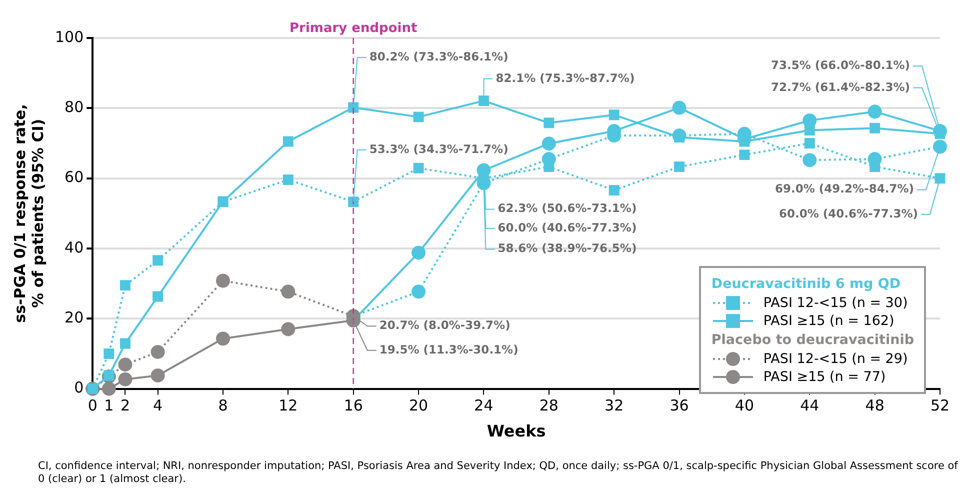 This screenshot has width=968, height=500. What do you see at coordinates (74, 107) in the screenshot?
I see `y-tick-label: 80` at bounding box center [74, 107].